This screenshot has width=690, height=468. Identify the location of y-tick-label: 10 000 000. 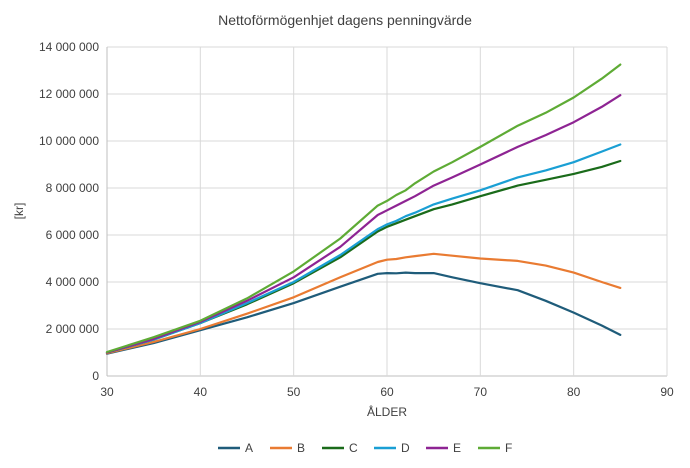
(69, 141).